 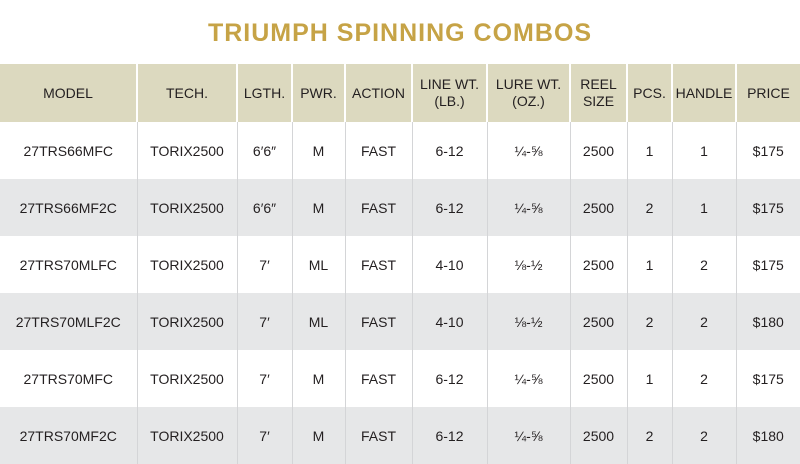 I want to click on header-line: HANDLE, so click(x=704, y=92).